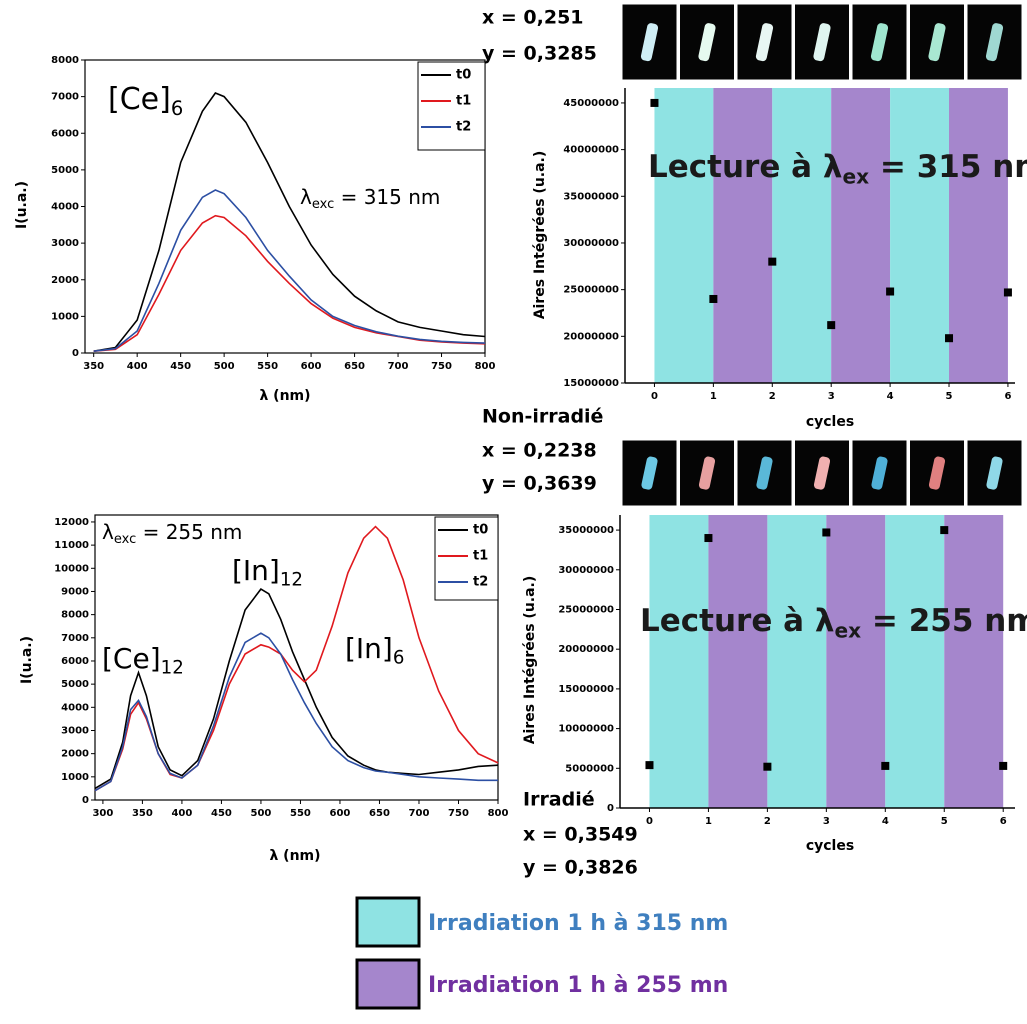 This screenshot has height=1024, width=1027. I want to click on y-tick-label: 40000000, so click(591, 150).